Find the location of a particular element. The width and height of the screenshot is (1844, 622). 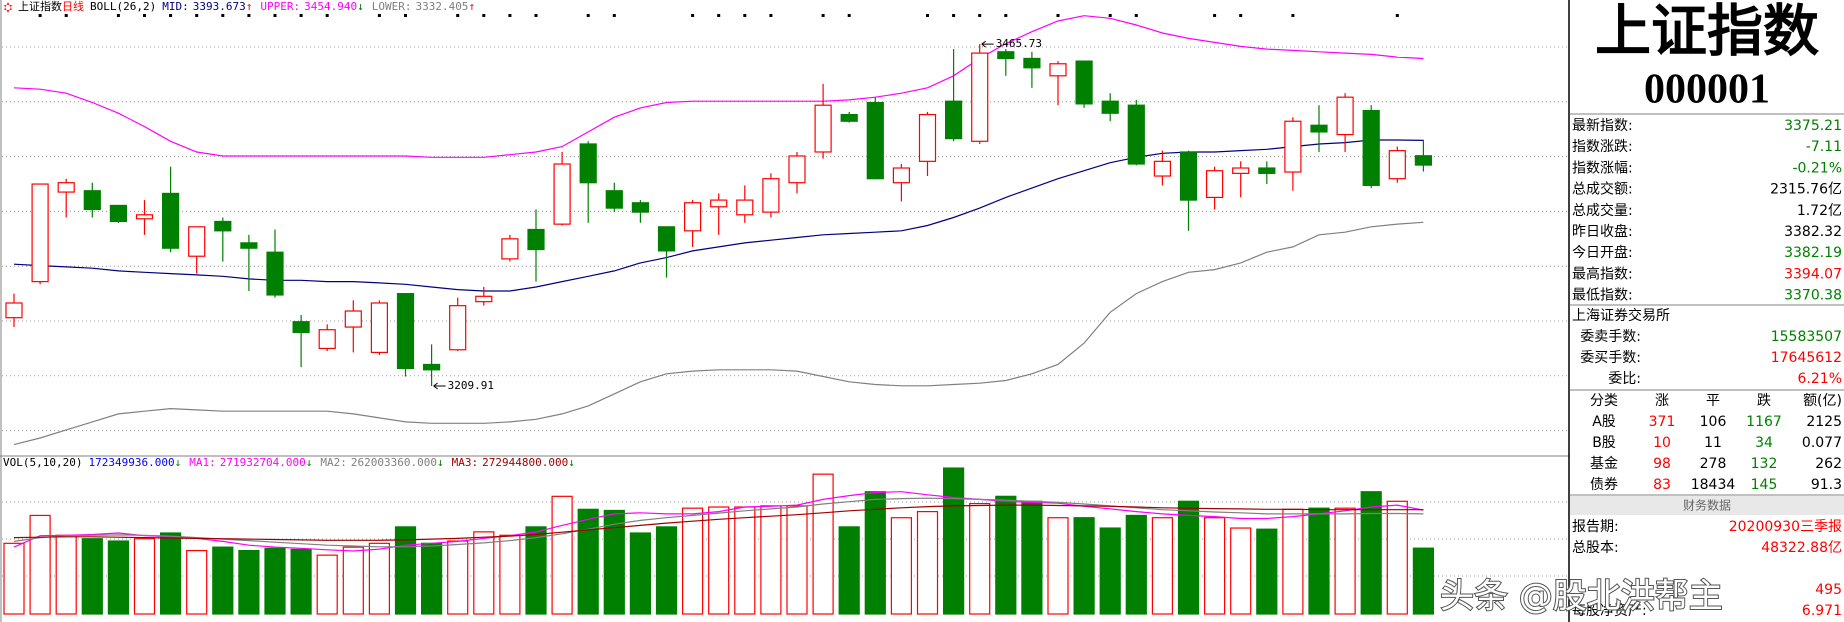

legend-name: LOWER: is located at coordinates (392, 6).